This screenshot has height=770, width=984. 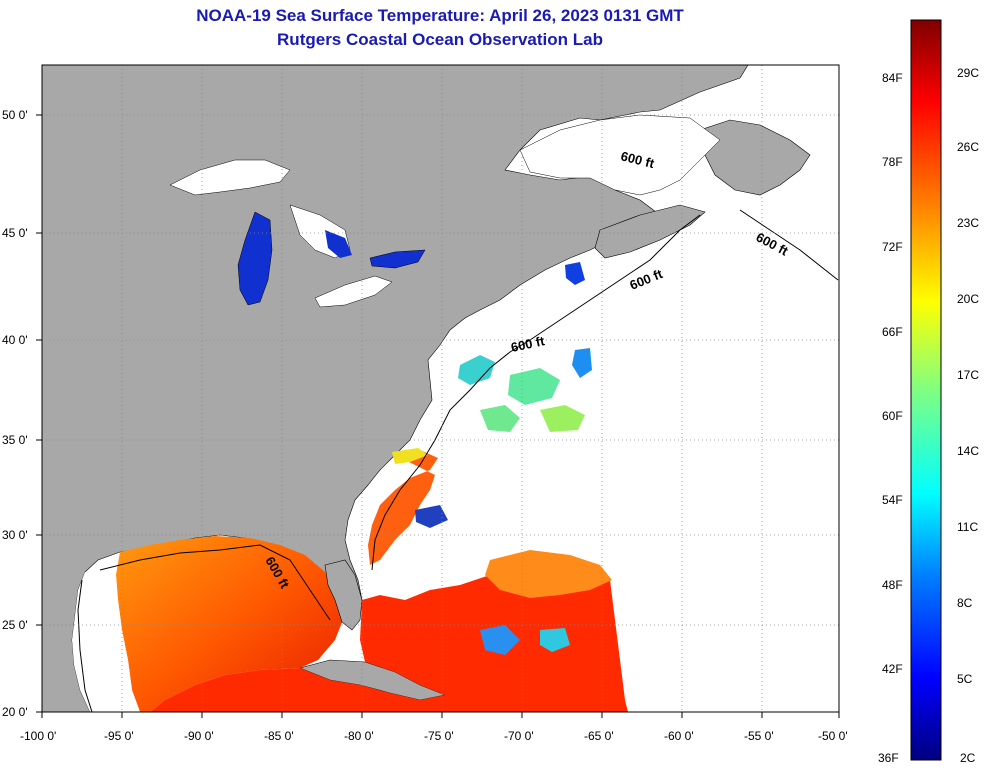 I want to click on lon-tick-label: -65 0', so click(x=599, y=736).